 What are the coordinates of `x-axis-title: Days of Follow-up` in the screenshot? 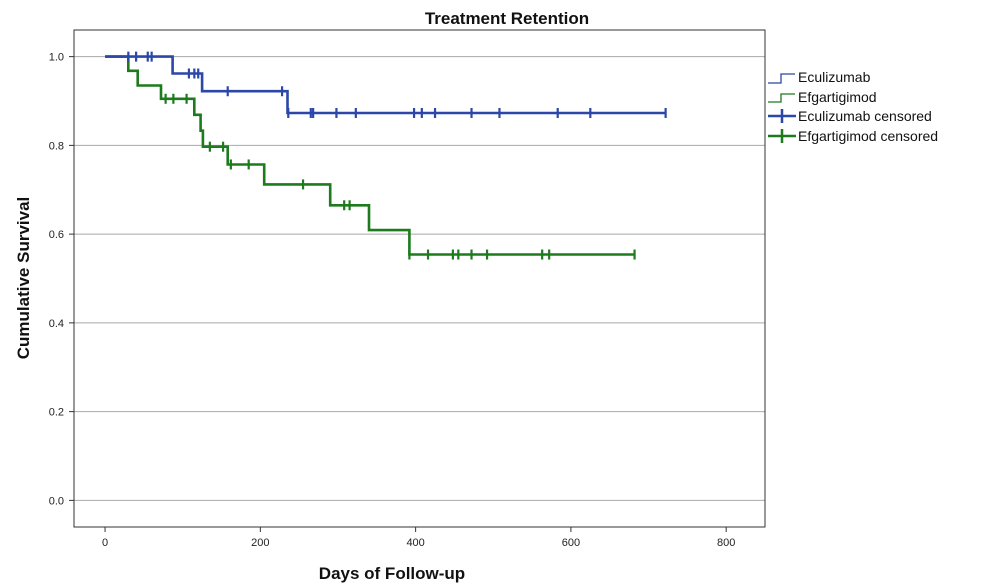 It's located at (392, 573).